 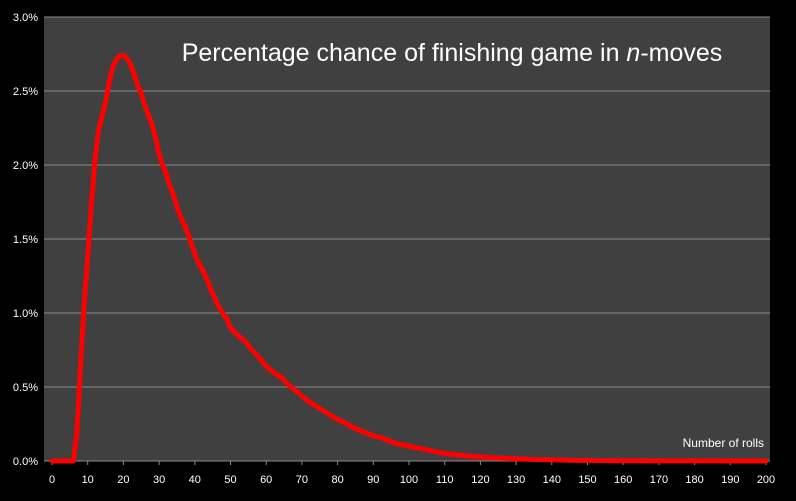 I want to click on y-tick-label: 2.5%, so click(x=25, y=92).